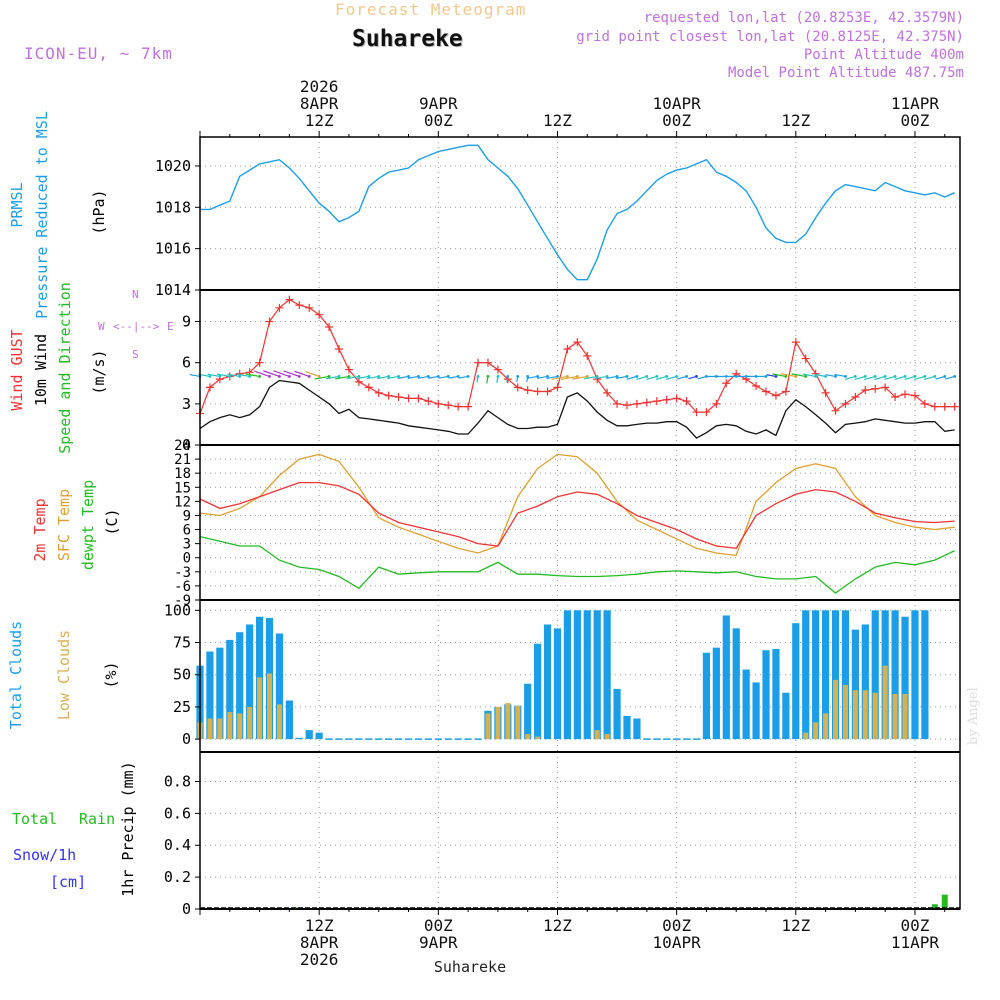 The height and width of the screenshot is (1000, 1000). What do you see at coordinates (431, 9) in the screenshot?
I see `meteogram-title: Forecast Meteogram` at bounding box center [431, 9].